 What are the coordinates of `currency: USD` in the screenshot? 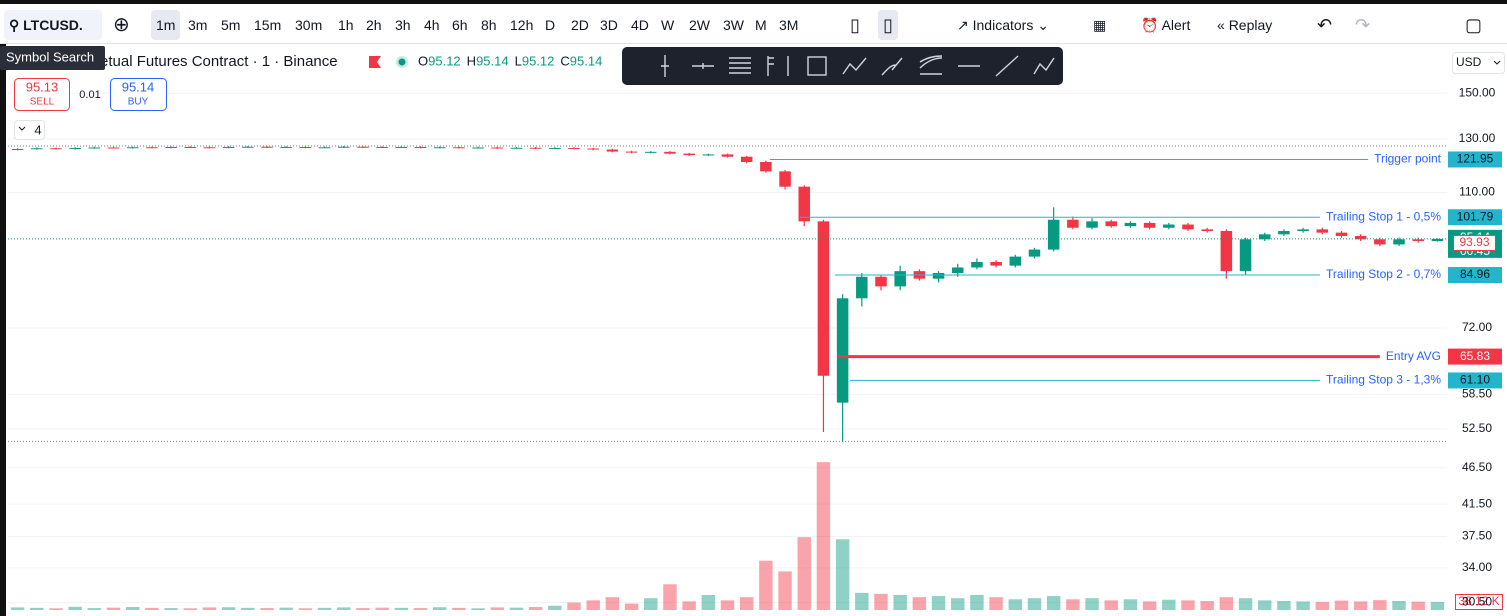 It's located at (1469, 62).